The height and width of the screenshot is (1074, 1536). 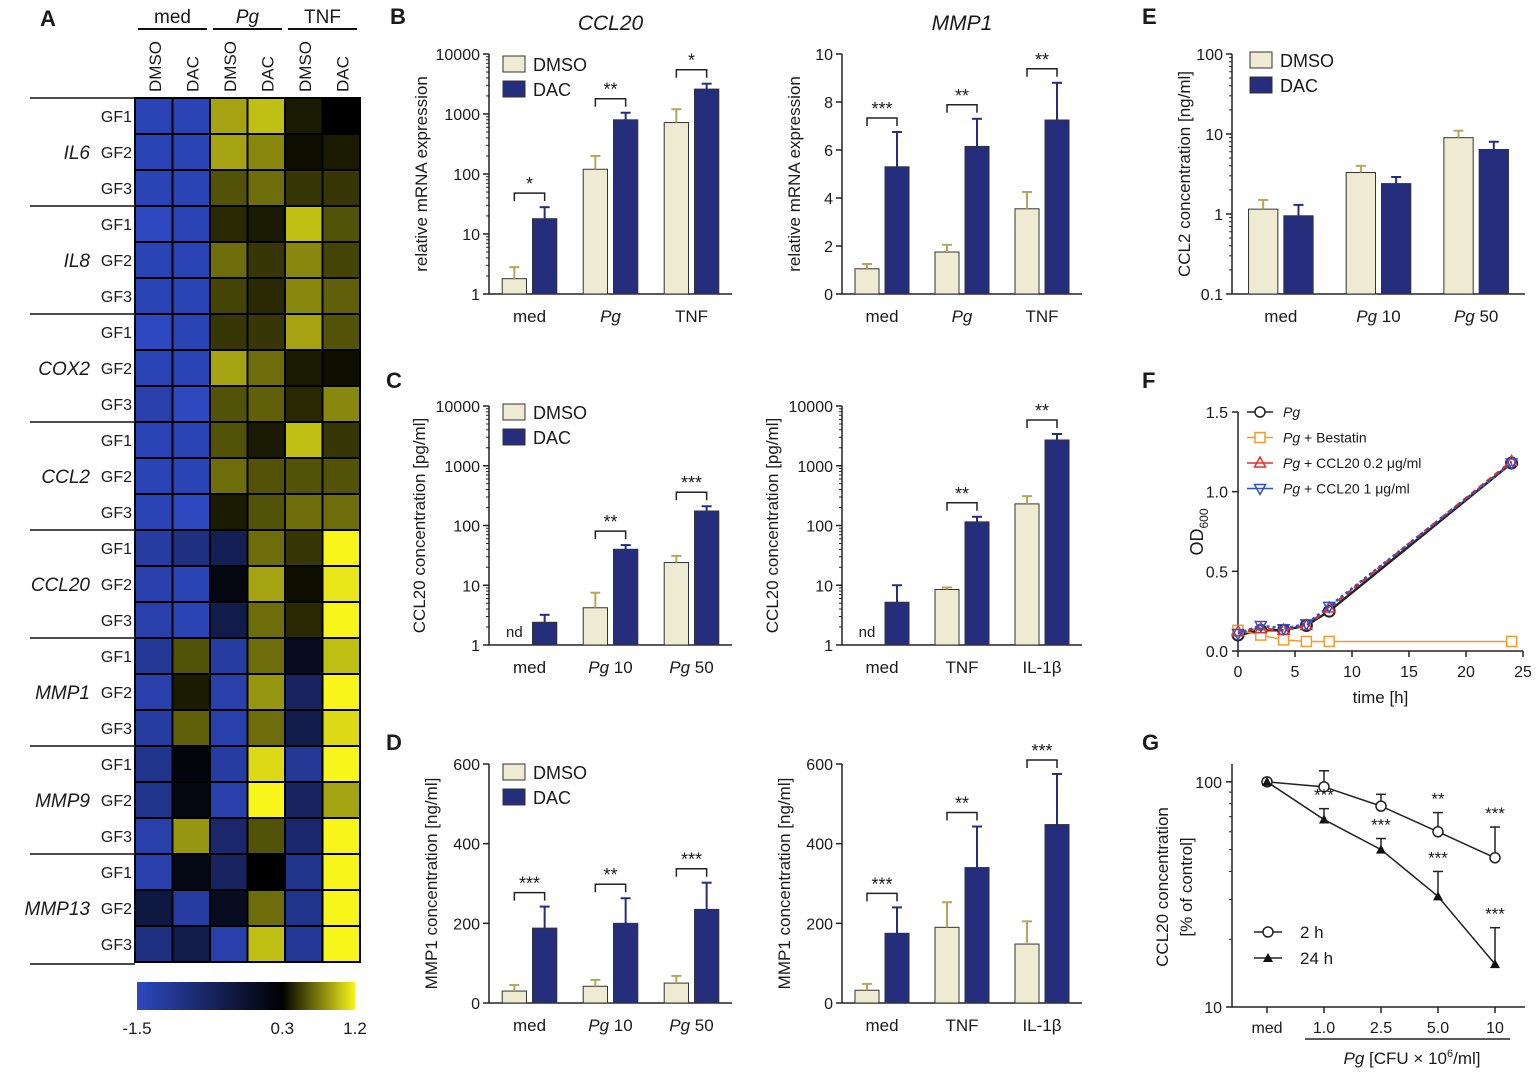 I want to click on y-tick-label: 10, so click(x=1213, y=1008).